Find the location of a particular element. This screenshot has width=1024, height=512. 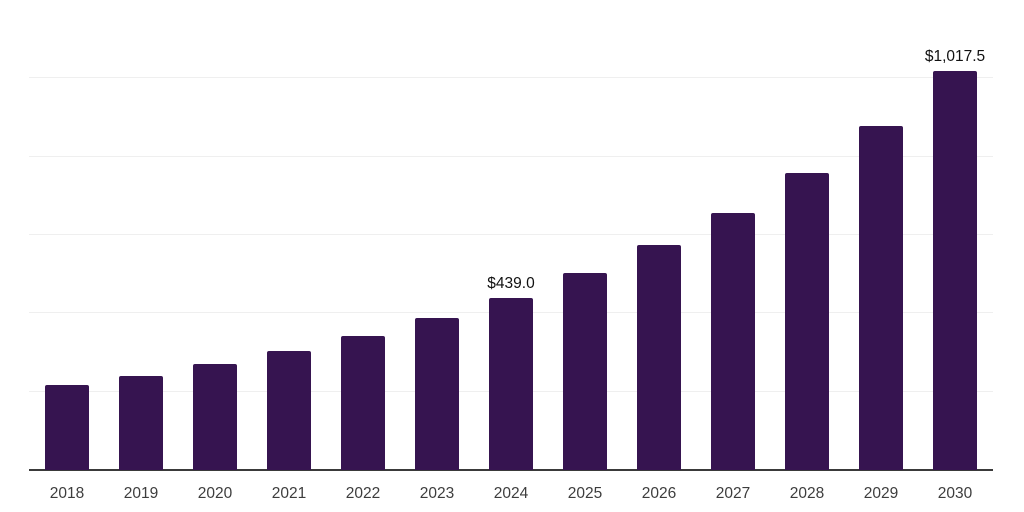

bar-2023 is located at coordinates (437, 394).